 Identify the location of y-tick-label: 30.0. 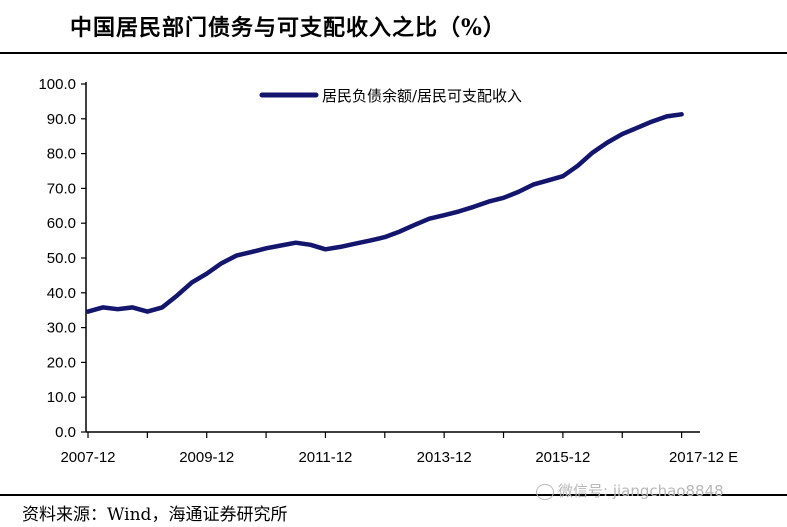
(61, 328).